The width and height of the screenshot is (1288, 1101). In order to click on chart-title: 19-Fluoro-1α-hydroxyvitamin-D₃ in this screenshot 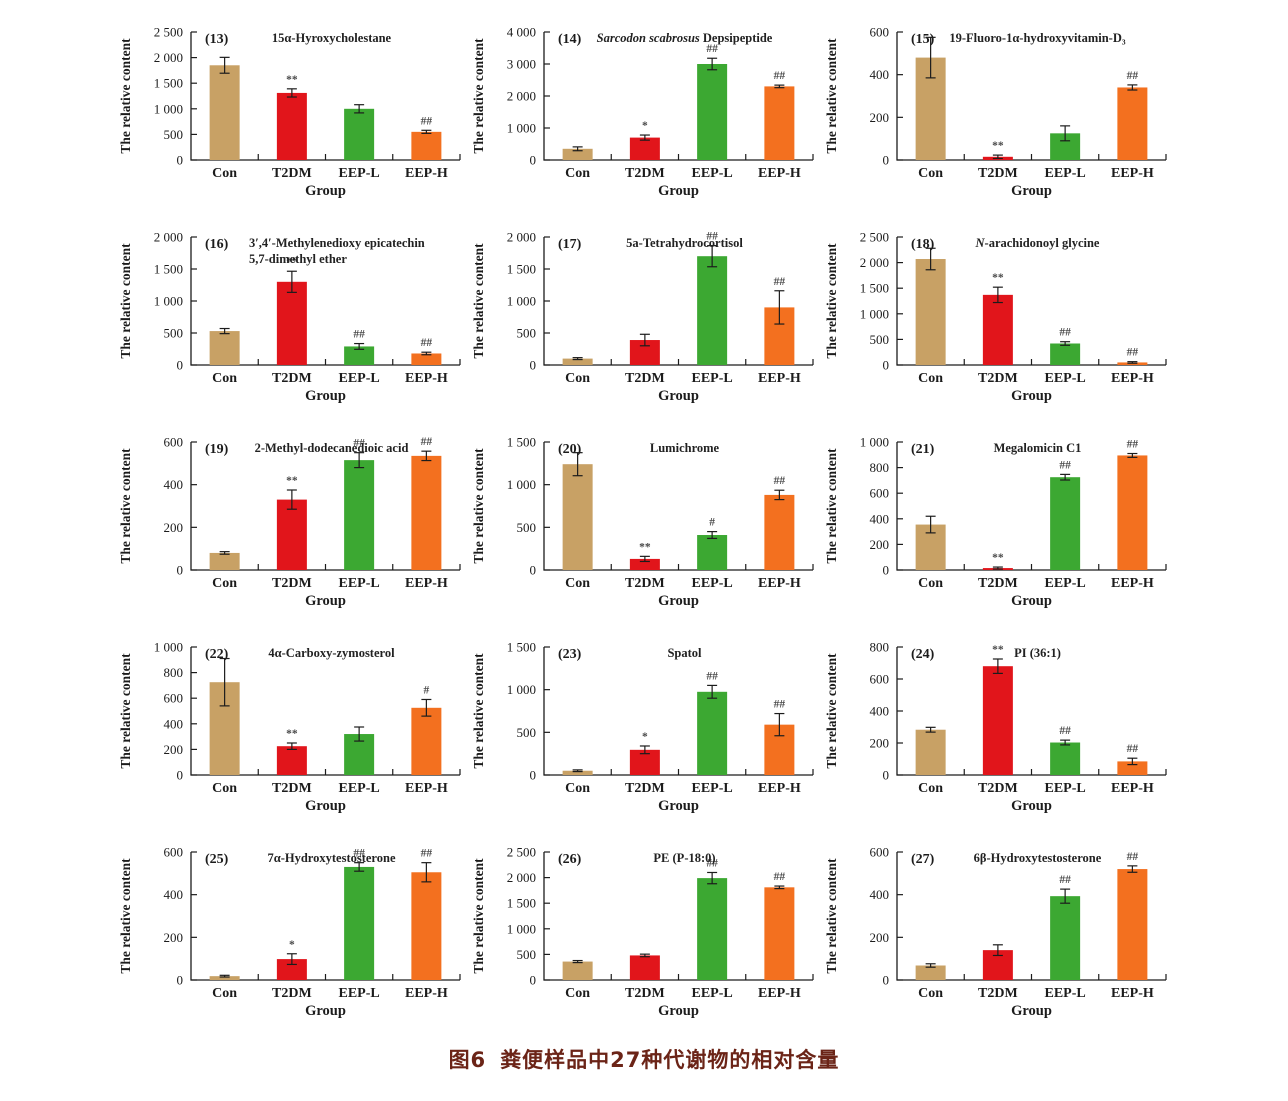, I will do `click(1037, 38)`.